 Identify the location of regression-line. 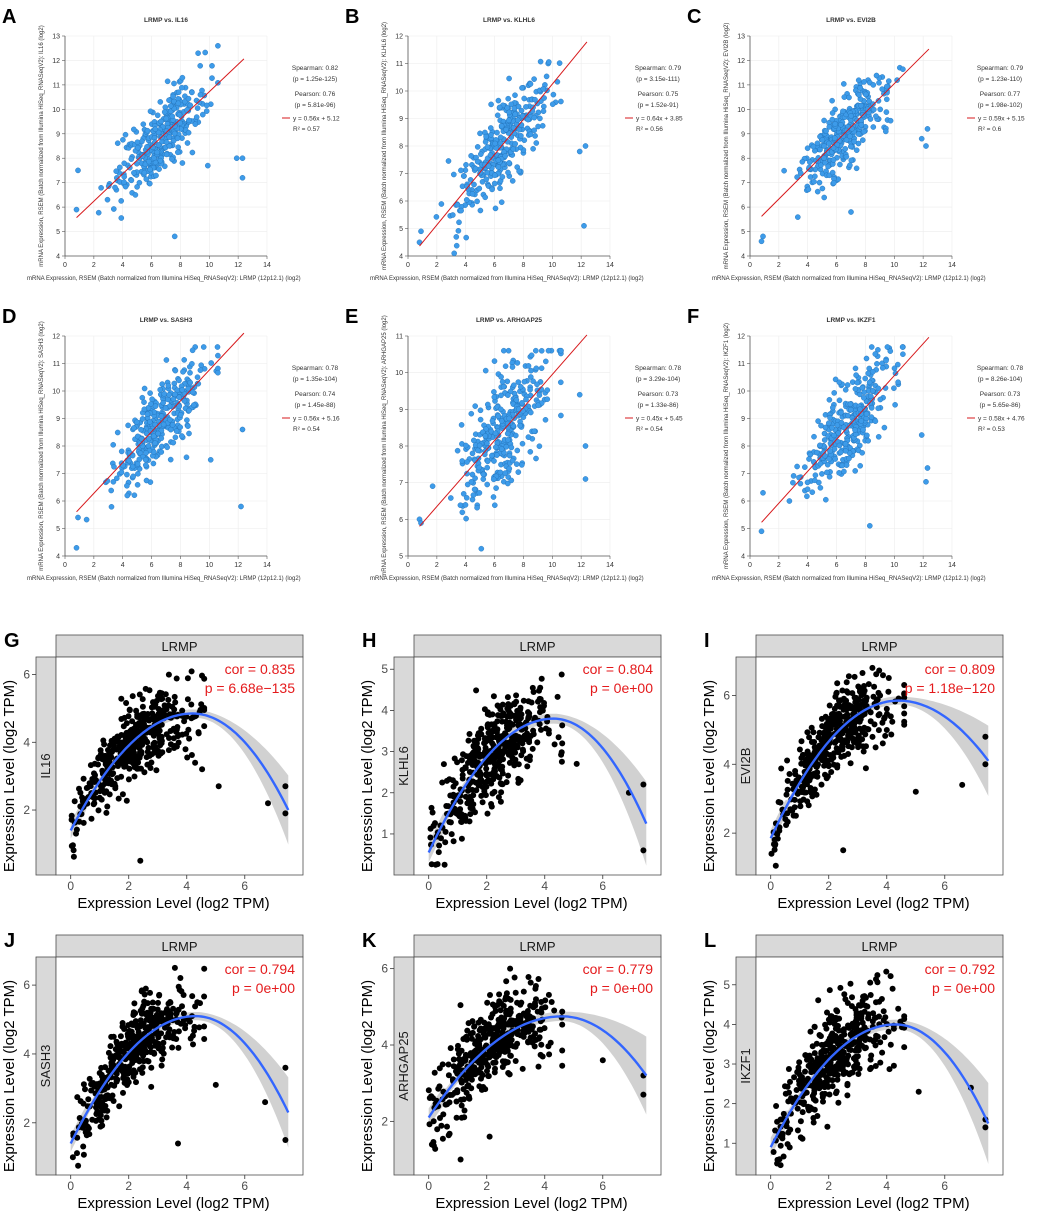
(160, 422).